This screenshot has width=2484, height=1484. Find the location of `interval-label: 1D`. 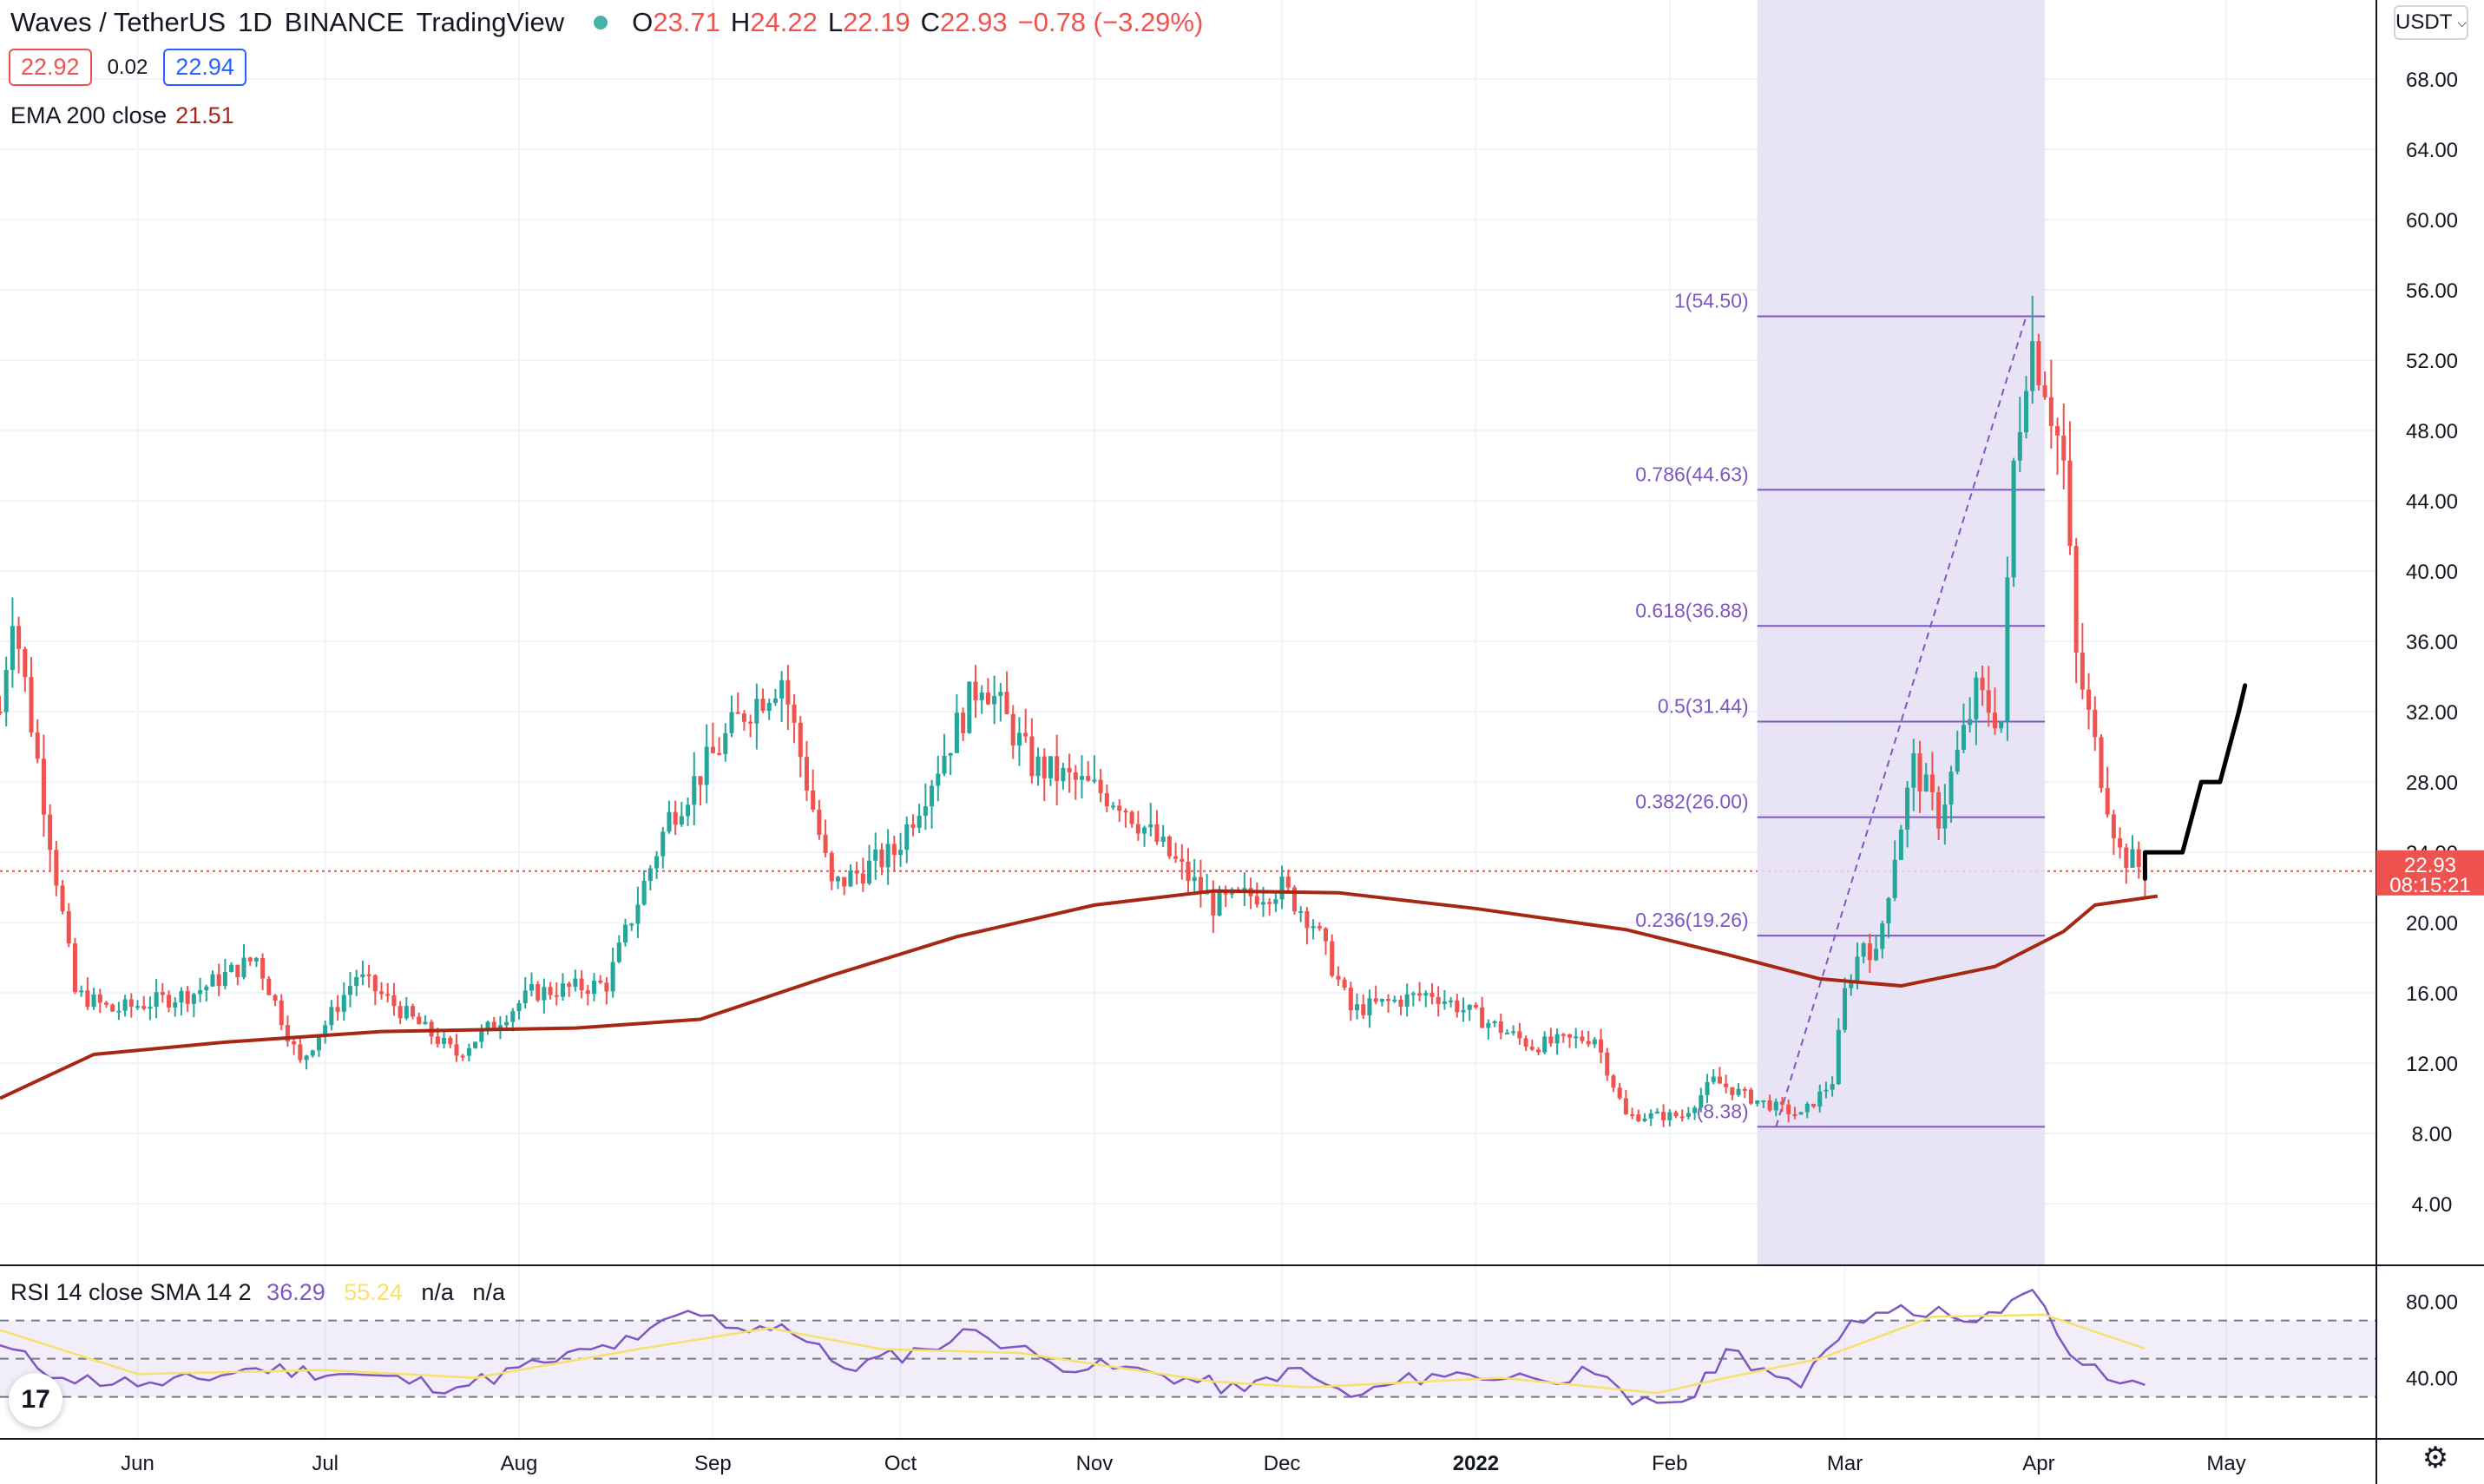

interval-label: 1D is located at coordinates (255, 22).